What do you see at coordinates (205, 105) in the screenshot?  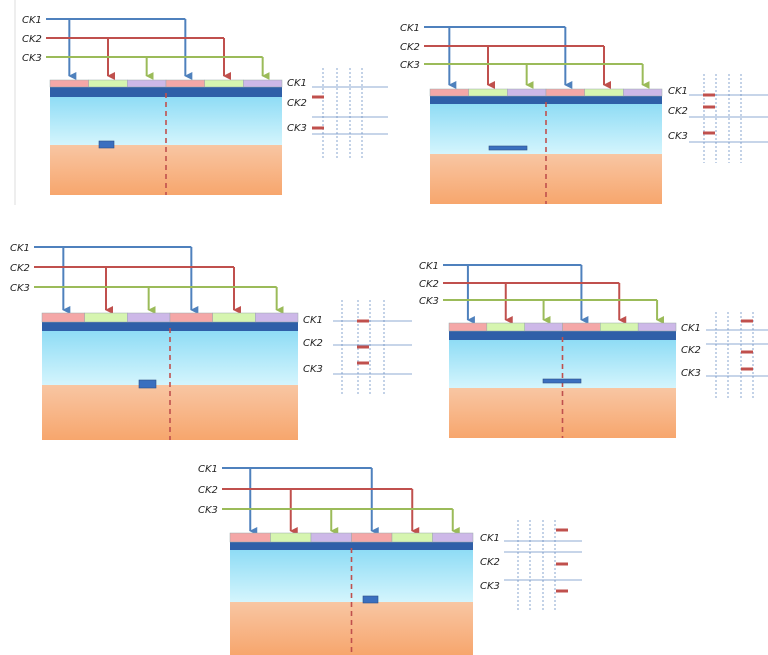 I see `panel-phase-1: CK1 CK2 CK3 CK1 CK2 CK3` at bounding box center [205, 105].